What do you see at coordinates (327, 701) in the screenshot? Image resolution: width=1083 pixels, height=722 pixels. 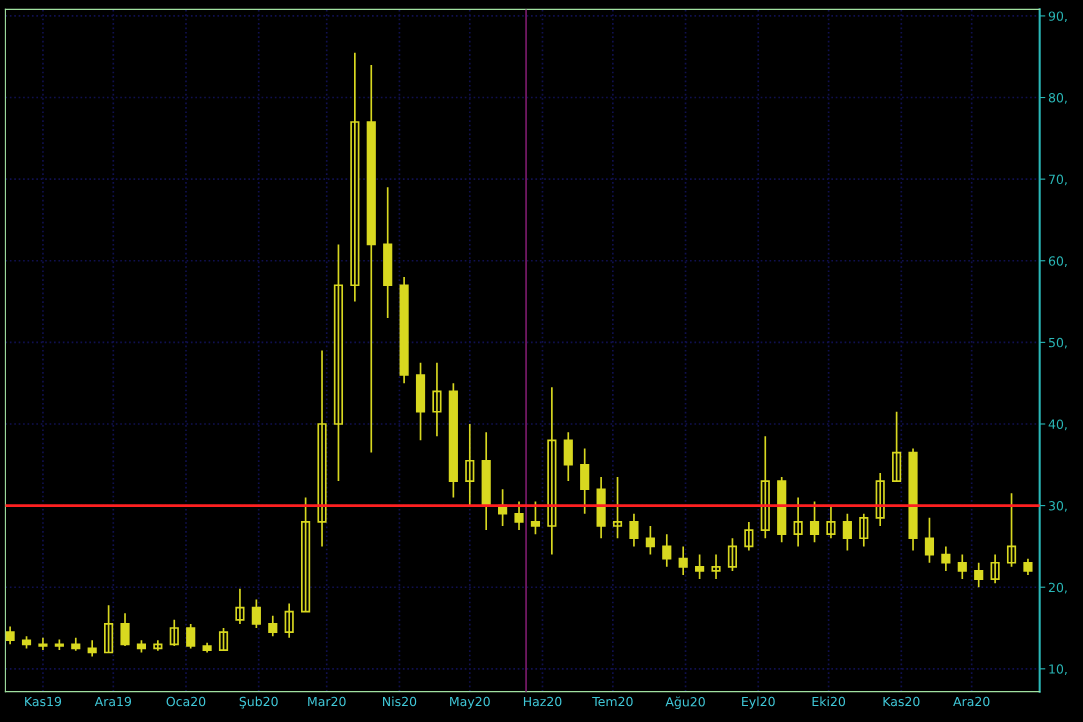 I see `x-tick-label: Mar20` at bounding box center [327, 701].